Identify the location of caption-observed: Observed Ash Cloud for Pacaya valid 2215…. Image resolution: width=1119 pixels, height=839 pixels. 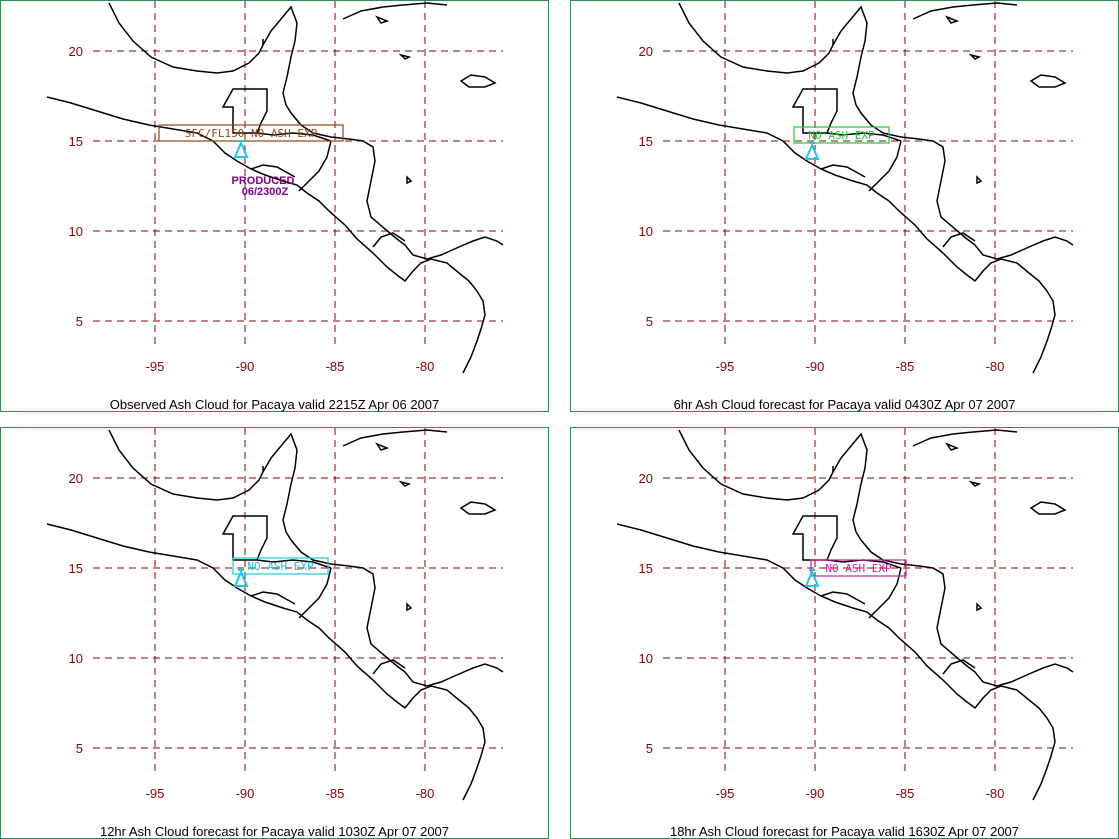
(274, 404).